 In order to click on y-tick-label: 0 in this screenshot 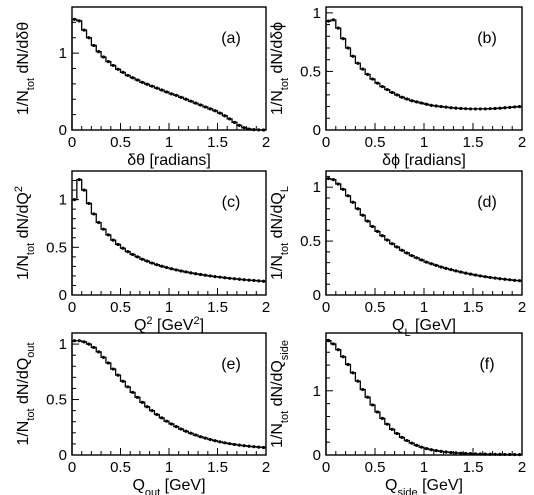, I will do `click(63, 295)`.